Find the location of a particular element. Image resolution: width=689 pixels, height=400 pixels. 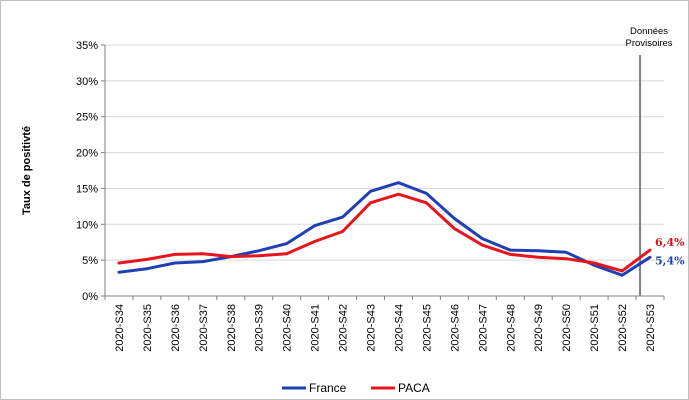

legend: France PACA is located at coordinates (356, 388).